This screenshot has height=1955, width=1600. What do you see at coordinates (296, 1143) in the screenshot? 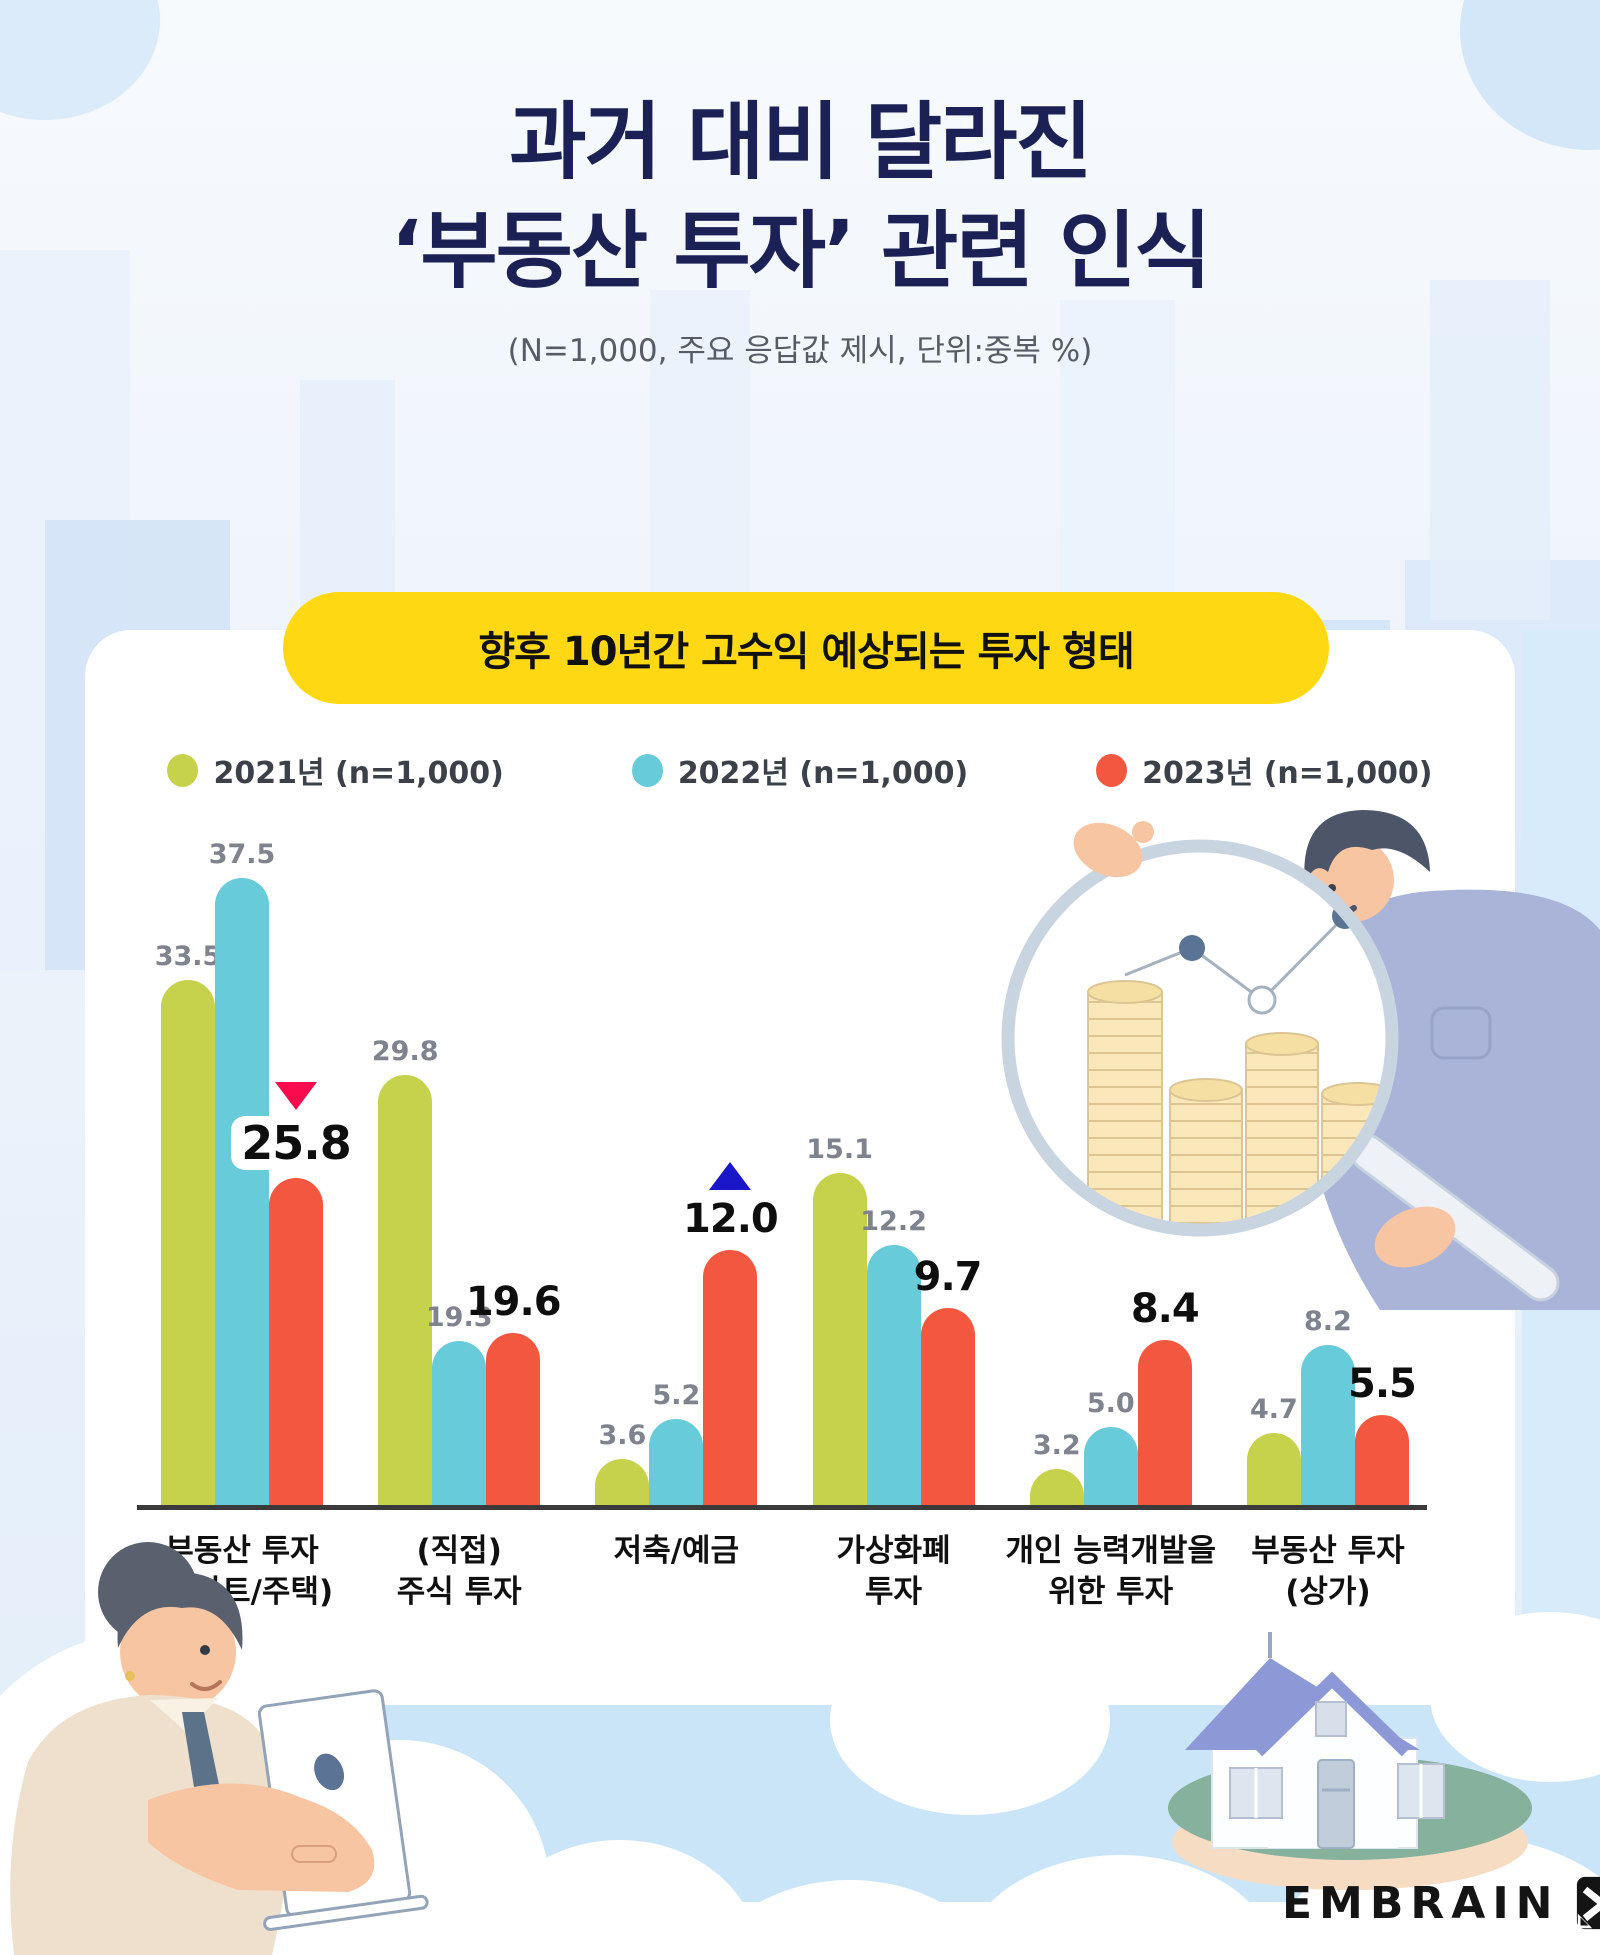
I see `bar-value-label: 25.8` at bounding box center [296, 1143].